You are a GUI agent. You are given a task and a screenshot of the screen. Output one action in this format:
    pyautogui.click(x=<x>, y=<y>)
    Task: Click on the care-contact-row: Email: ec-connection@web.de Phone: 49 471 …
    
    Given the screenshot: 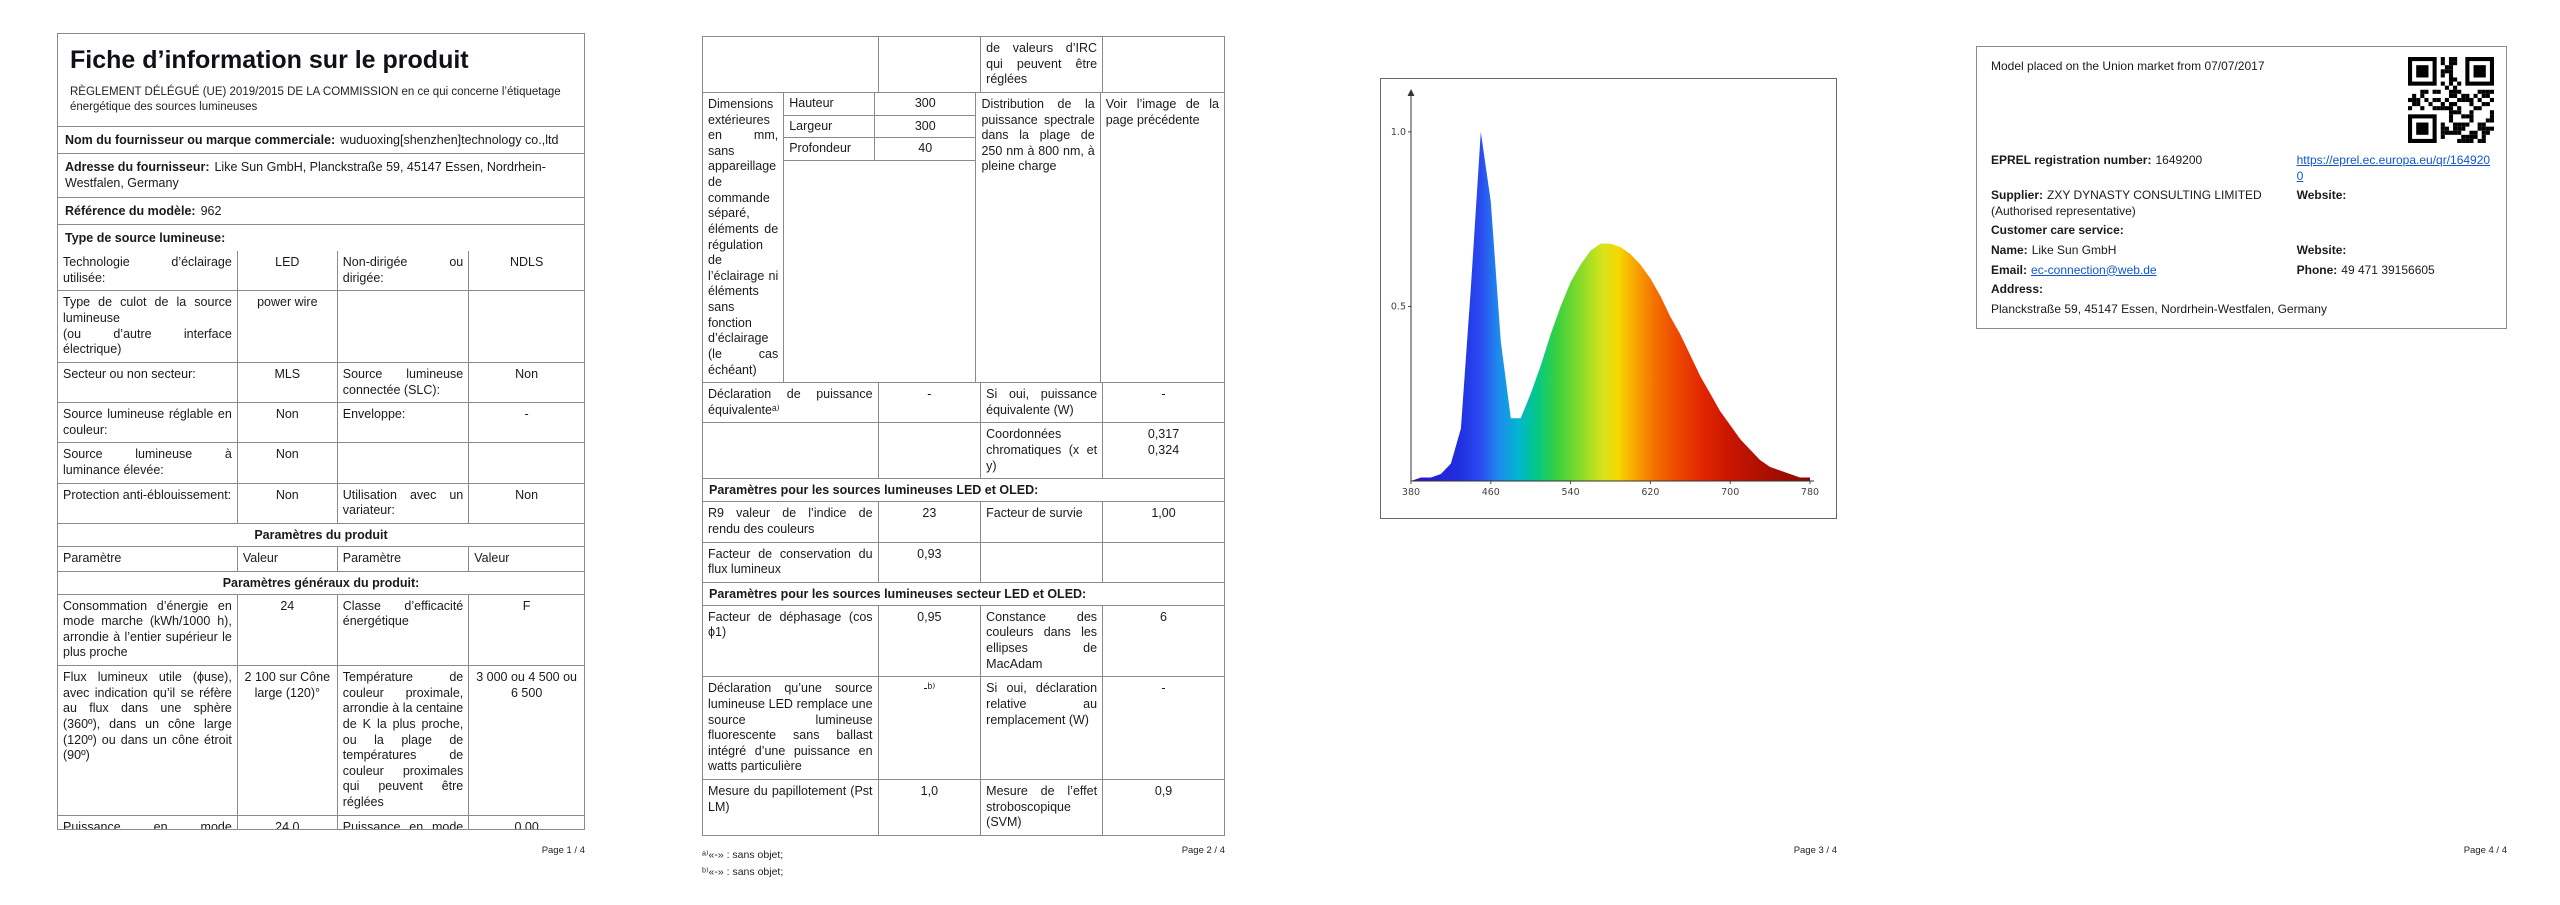 What is the action you would take?
    pyautogui.click(x=2241, y=271)
    